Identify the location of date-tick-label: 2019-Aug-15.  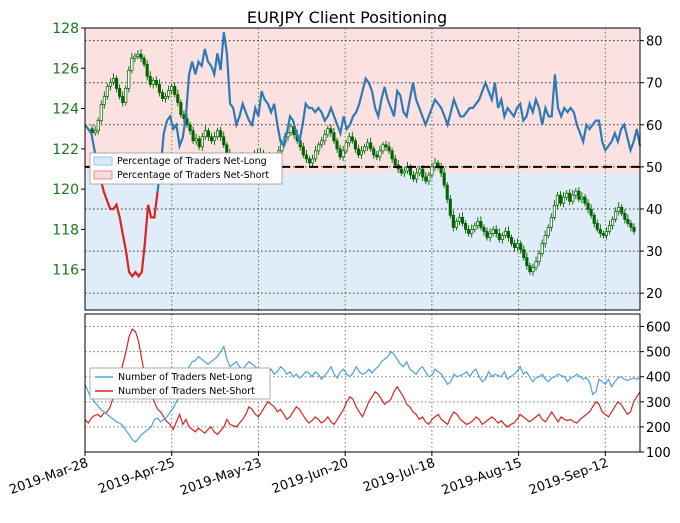
(482, 477).